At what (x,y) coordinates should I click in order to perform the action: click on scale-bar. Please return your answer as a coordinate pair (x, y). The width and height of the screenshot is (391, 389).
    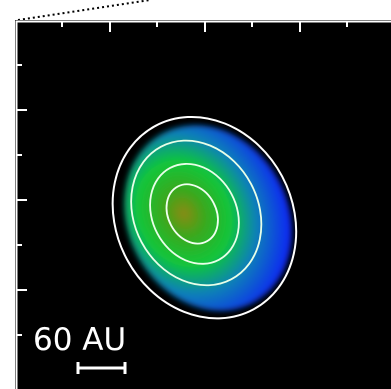
    Looking at the image, I should click on (101, 368).